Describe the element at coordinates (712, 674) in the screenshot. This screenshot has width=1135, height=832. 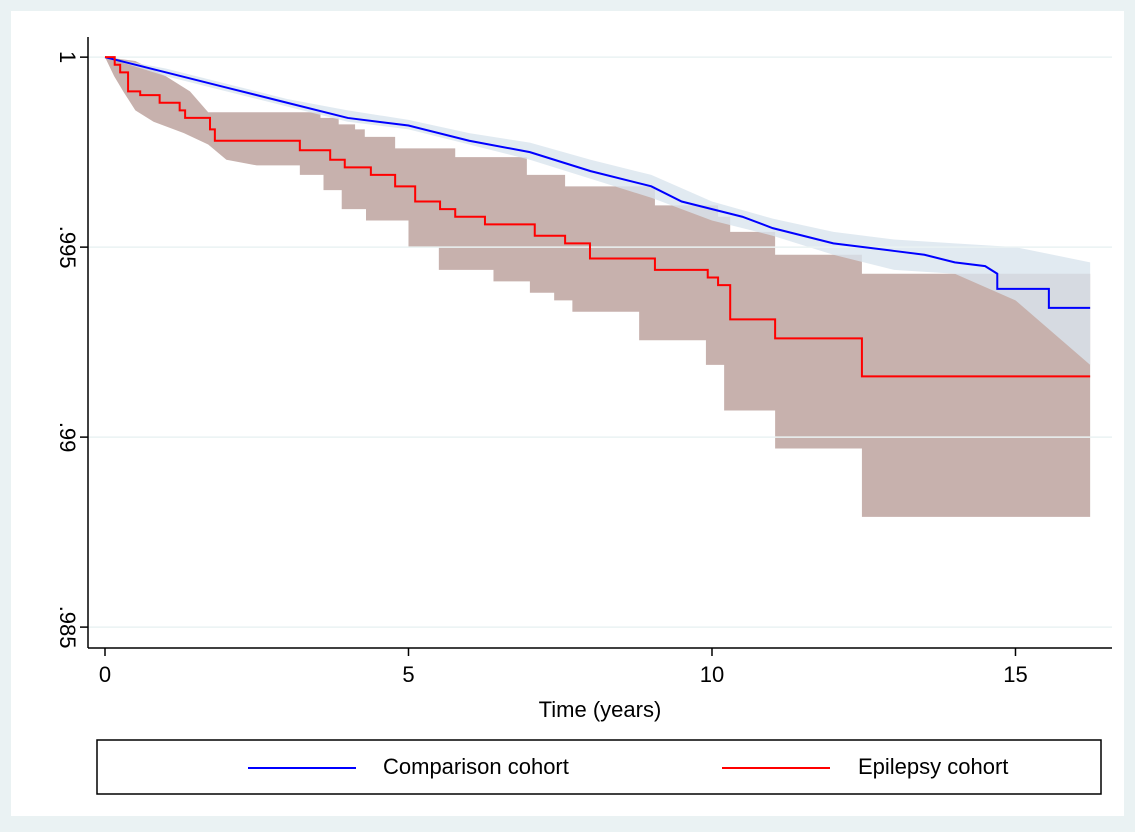
I see `x-tick-label: 10` at that location.